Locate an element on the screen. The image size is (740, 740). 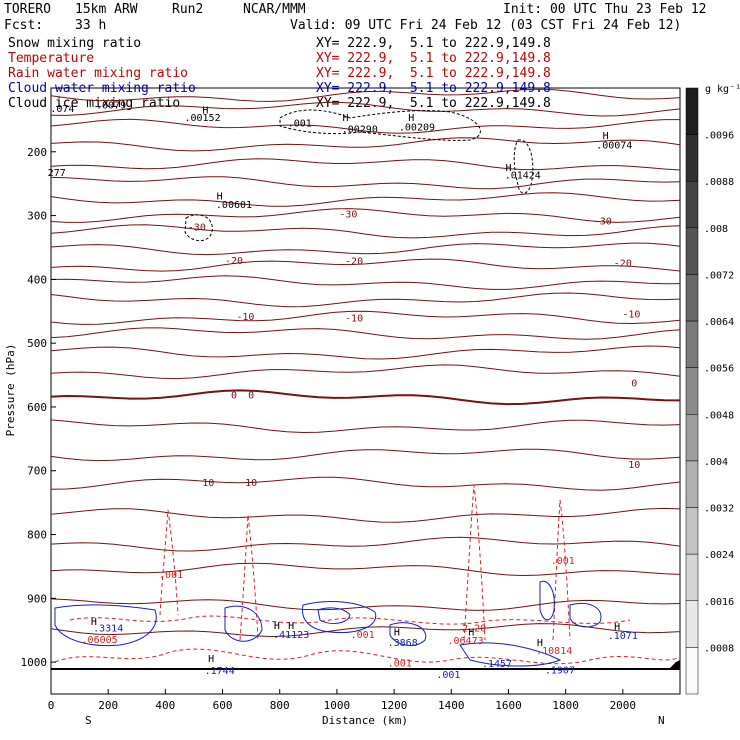
colorbar-label: .0096 is located at coordinates (719, 136).